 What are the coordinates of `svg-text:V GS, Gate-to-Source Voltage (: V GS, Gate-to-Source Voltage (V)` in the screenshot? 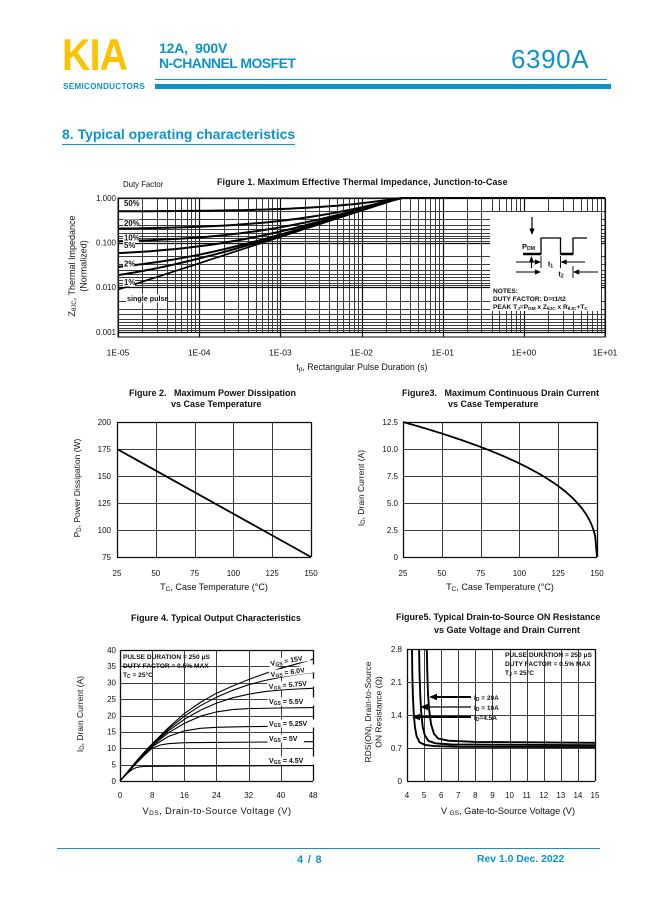 It's located at (508, 811).